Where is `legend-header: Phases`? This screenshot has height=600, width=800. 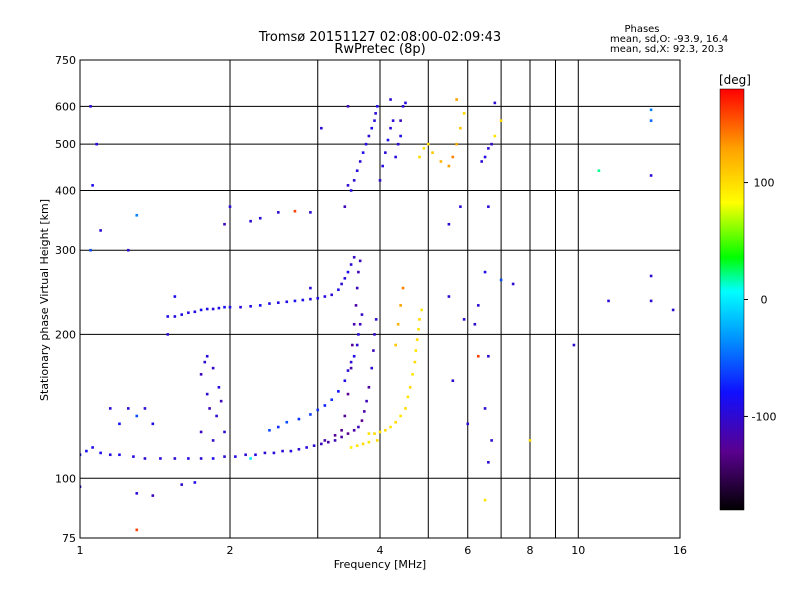 legend-header: Phases is located at coordinates (641, 29).